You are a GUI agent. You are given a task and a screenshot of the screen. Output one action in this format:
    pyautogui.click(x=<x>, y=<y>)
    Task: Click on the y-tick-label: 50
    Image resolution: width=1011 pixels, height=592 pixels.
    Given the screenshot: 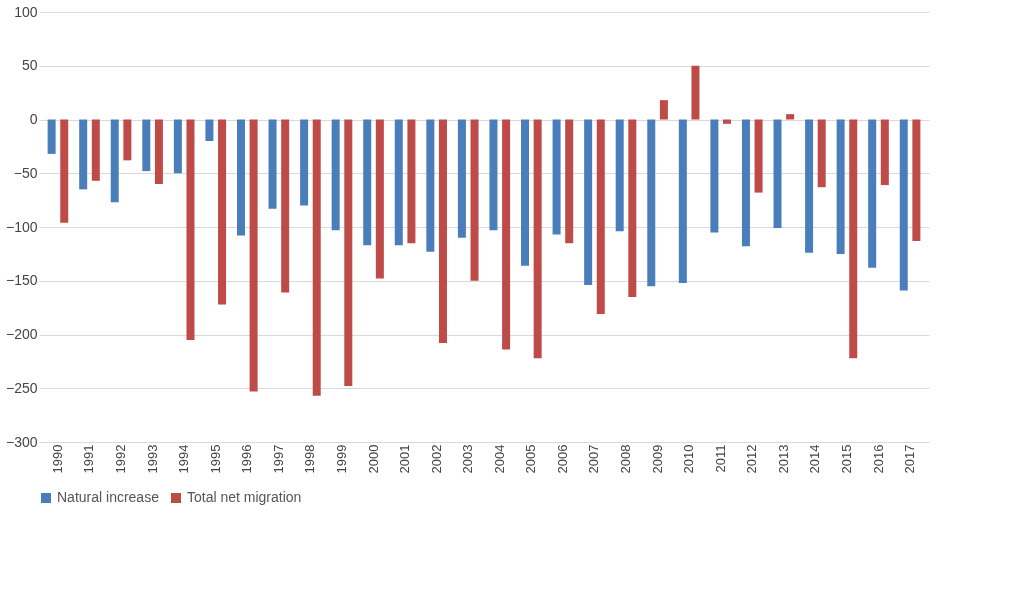 What is the action you would take?
    pyautogui.click(x=29, y=65)
    